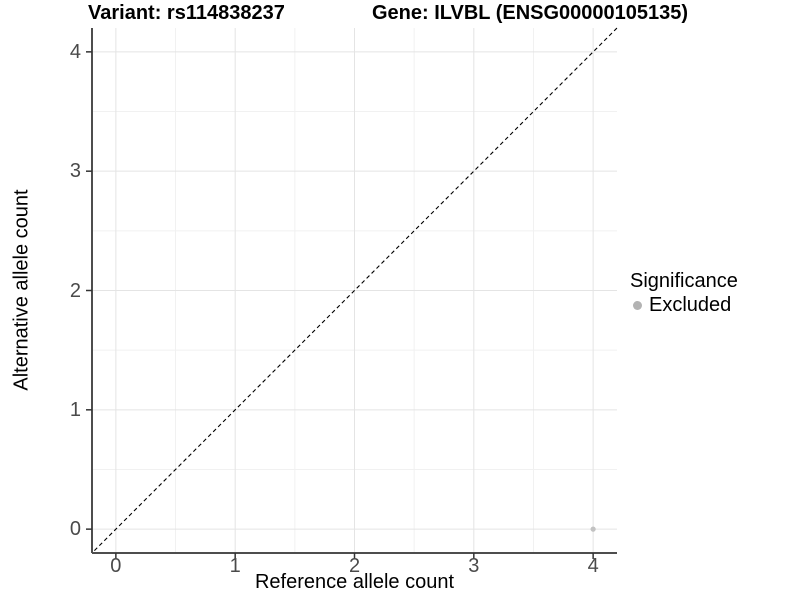 This screenshot has height=600, width=800. I want to click on legend-entry: Excluded, so click(684, 304).